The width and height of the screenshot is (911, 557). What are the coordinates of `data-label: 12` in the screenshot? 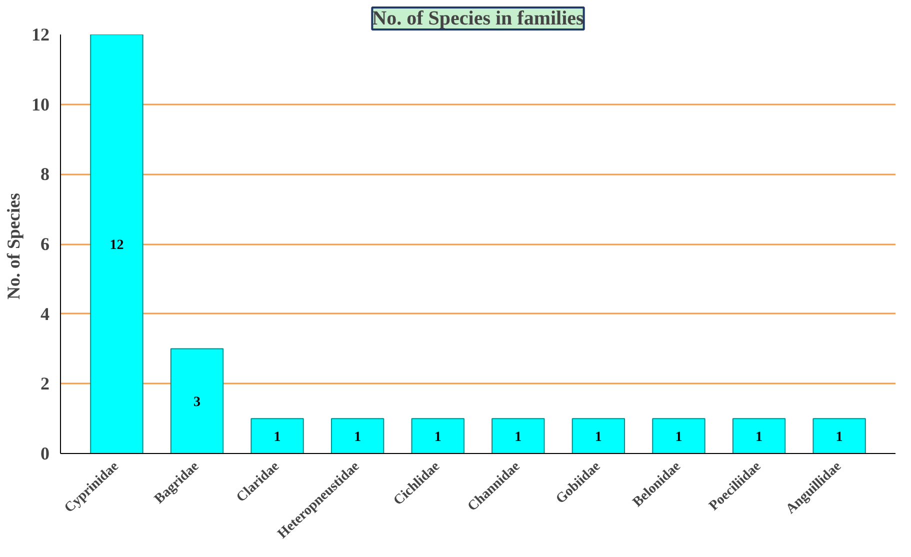 It's located at (117, 245).